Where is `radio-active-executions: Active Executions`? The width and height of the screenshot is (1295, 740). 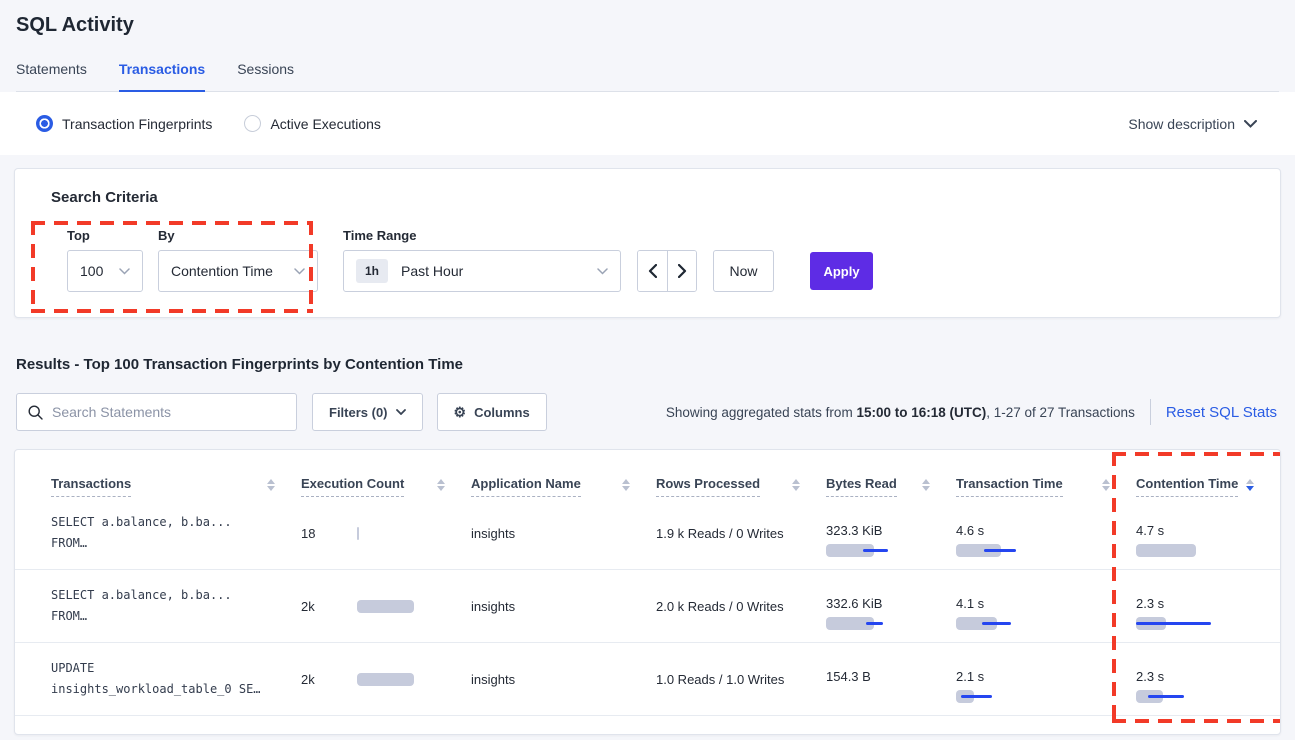
radio-active-executions: Active Executions is located at coordinates (312, 123).